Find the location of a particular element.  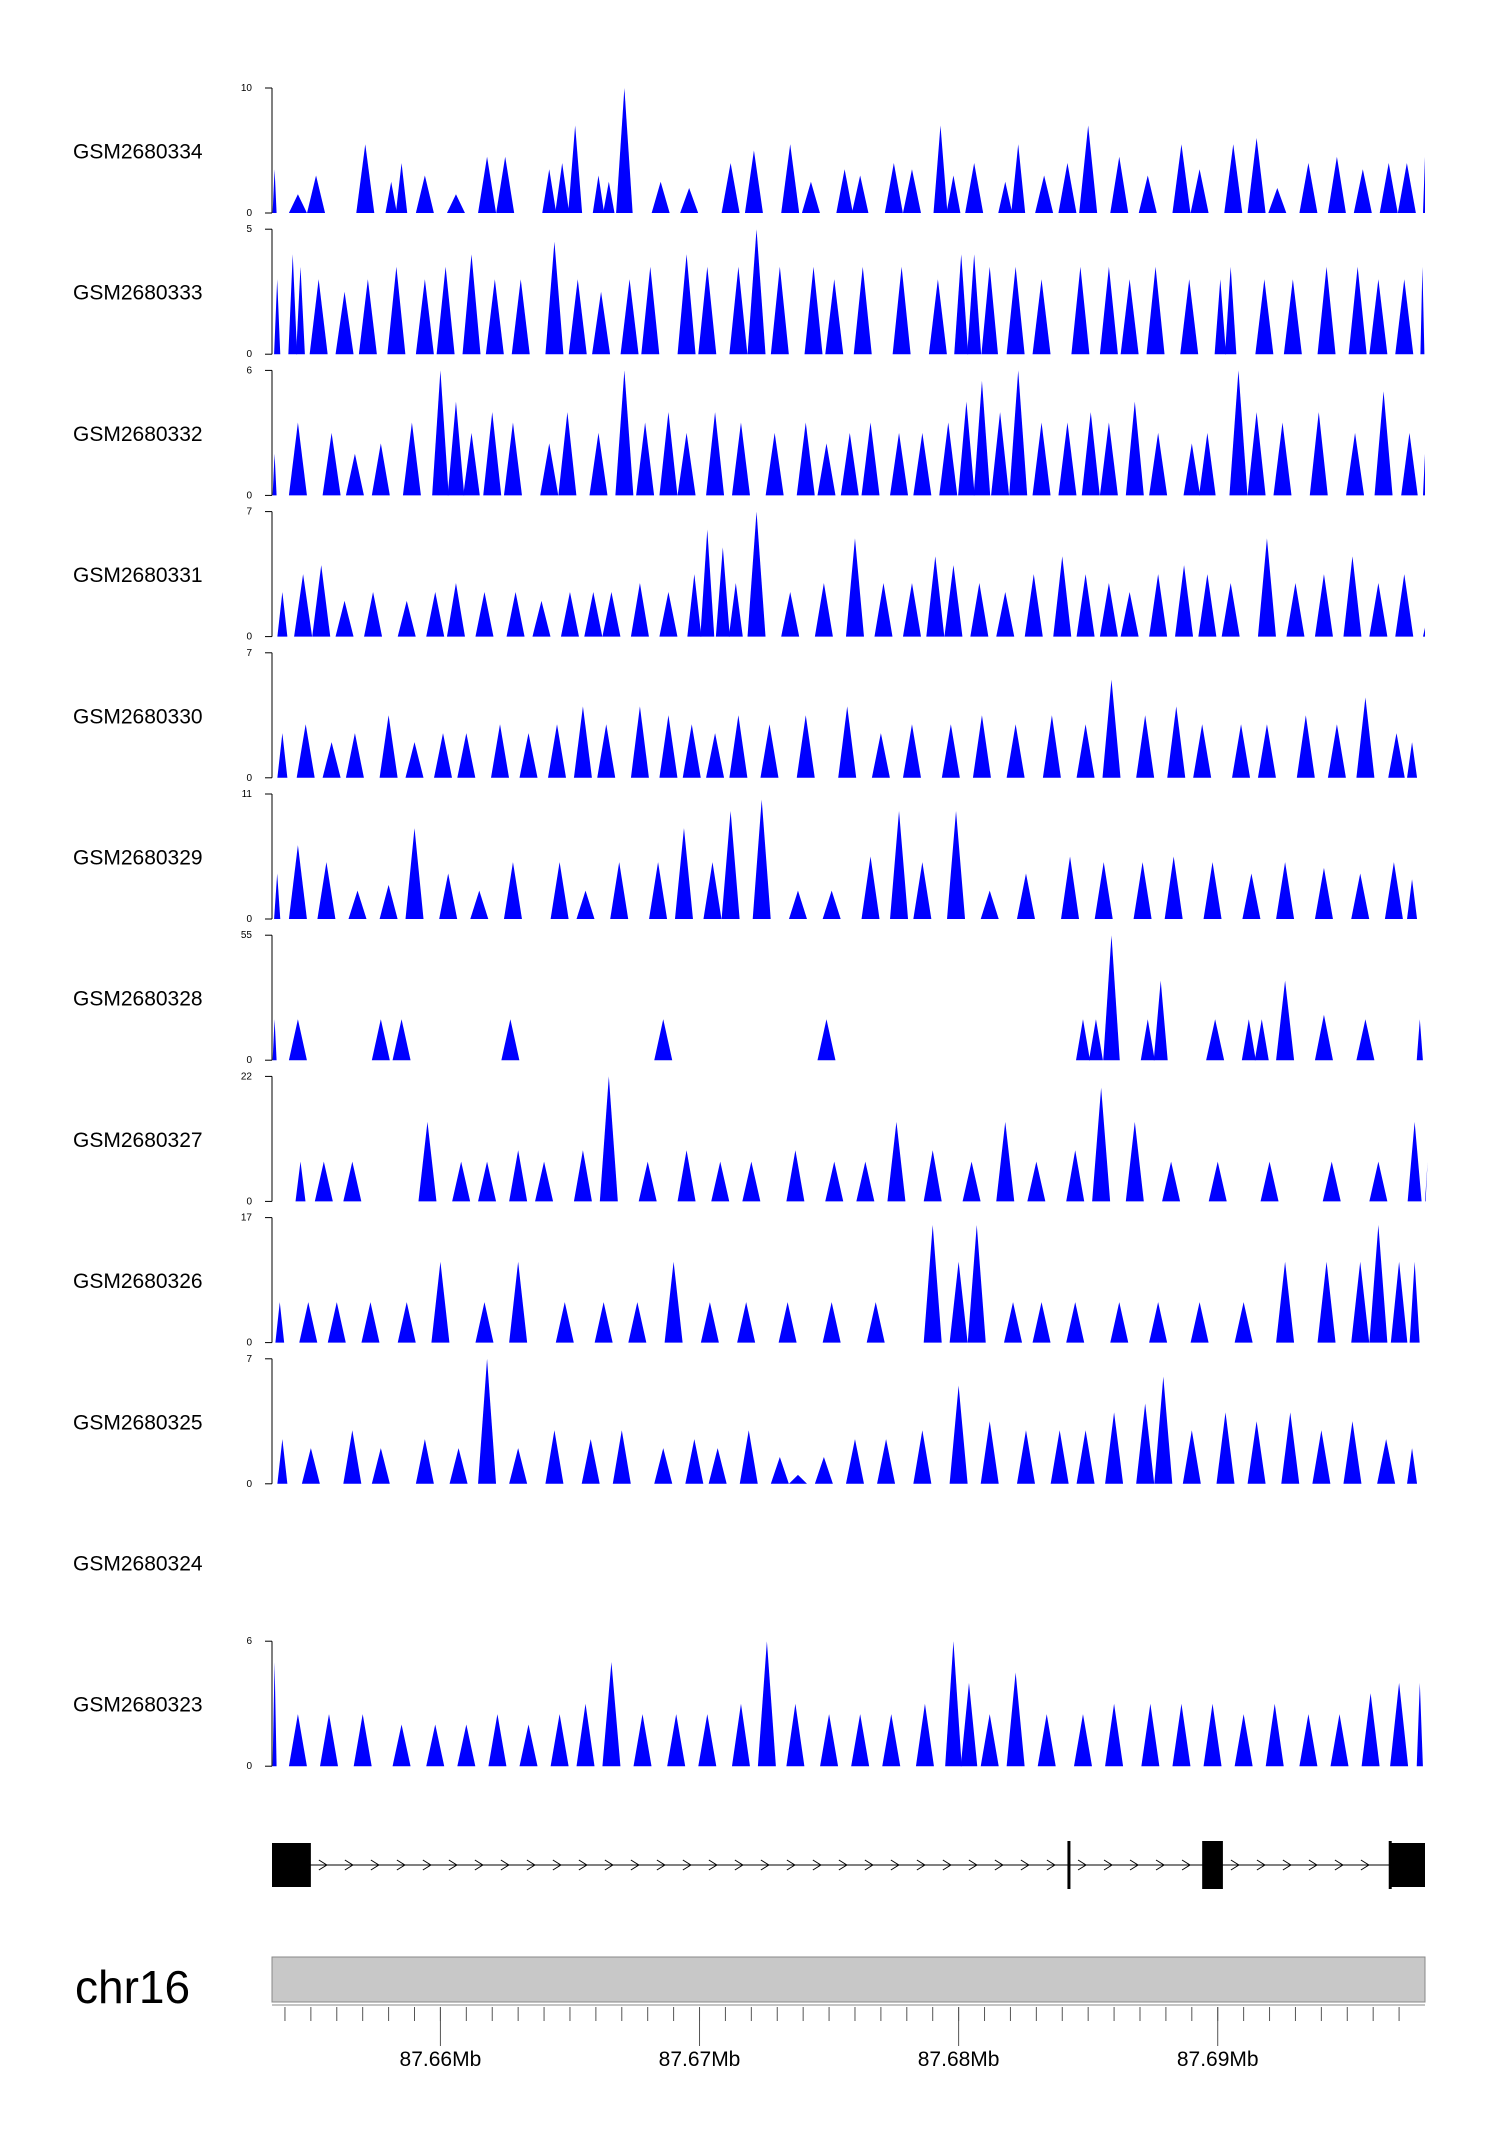

track-GSM2680323: GSM2680323 6 0 is located at coordinates (748, 1704).